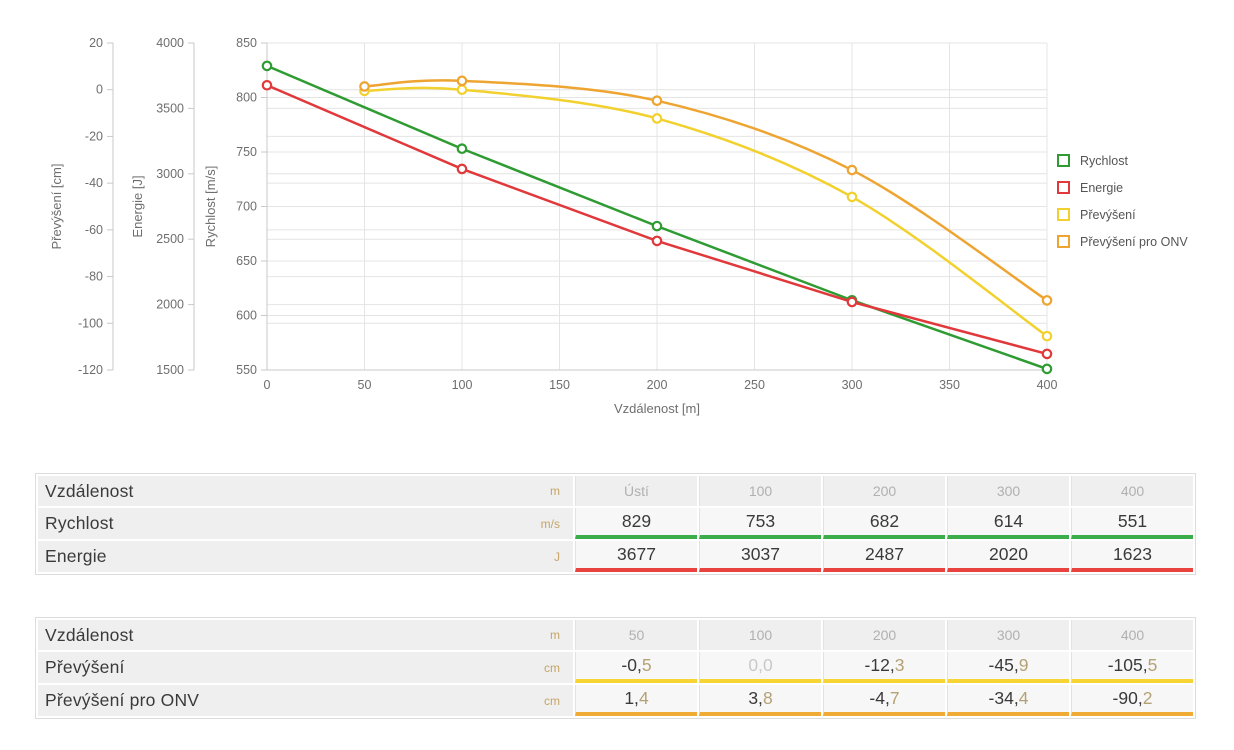  I want to click on svg-text: -60, so click(94, 230).